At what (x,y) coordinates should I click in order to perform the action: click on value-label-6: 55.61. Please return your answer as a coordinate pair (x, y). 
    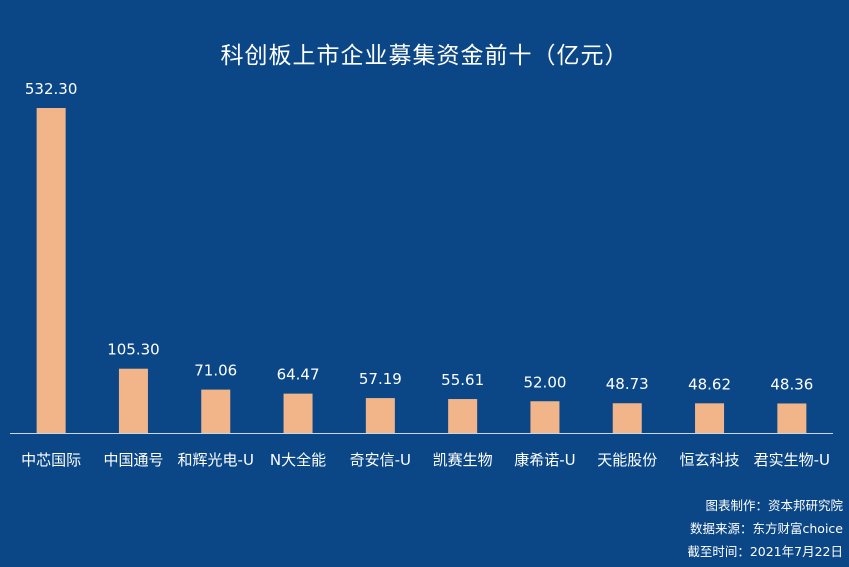
    Looking at the image, I should click on (462, 380).